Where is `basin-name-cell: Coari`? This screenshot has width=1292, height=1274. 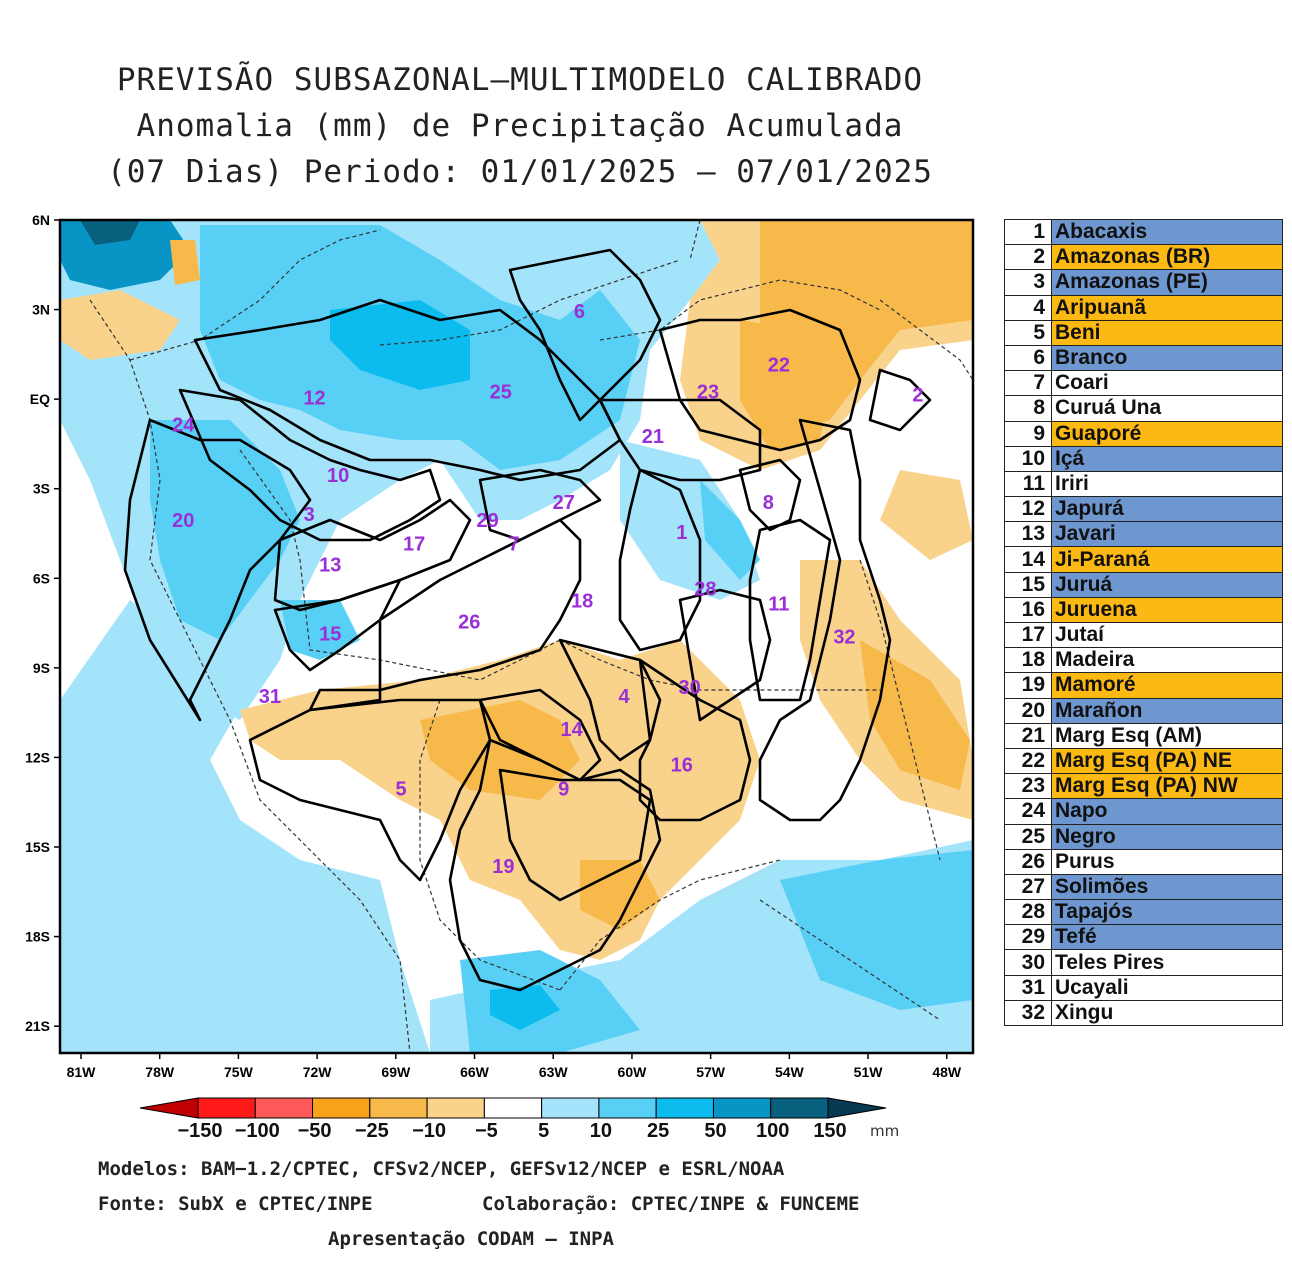
basin-name-cell: Coari is located at coordinates (1167, 383).